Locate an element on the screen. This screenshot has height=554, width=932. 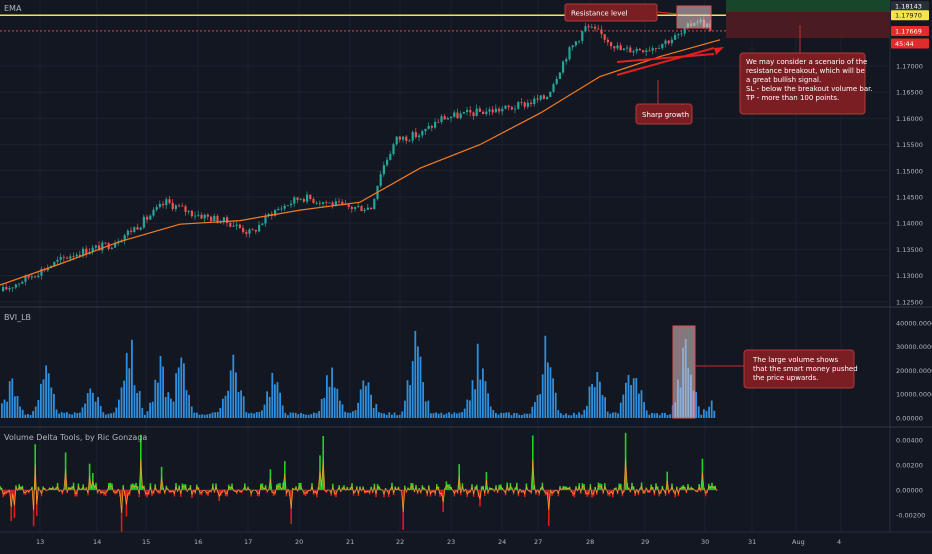
delta-axis: 0.00400 0.00200 0.00000 -0.00200 is located at coordinates (910, 478).